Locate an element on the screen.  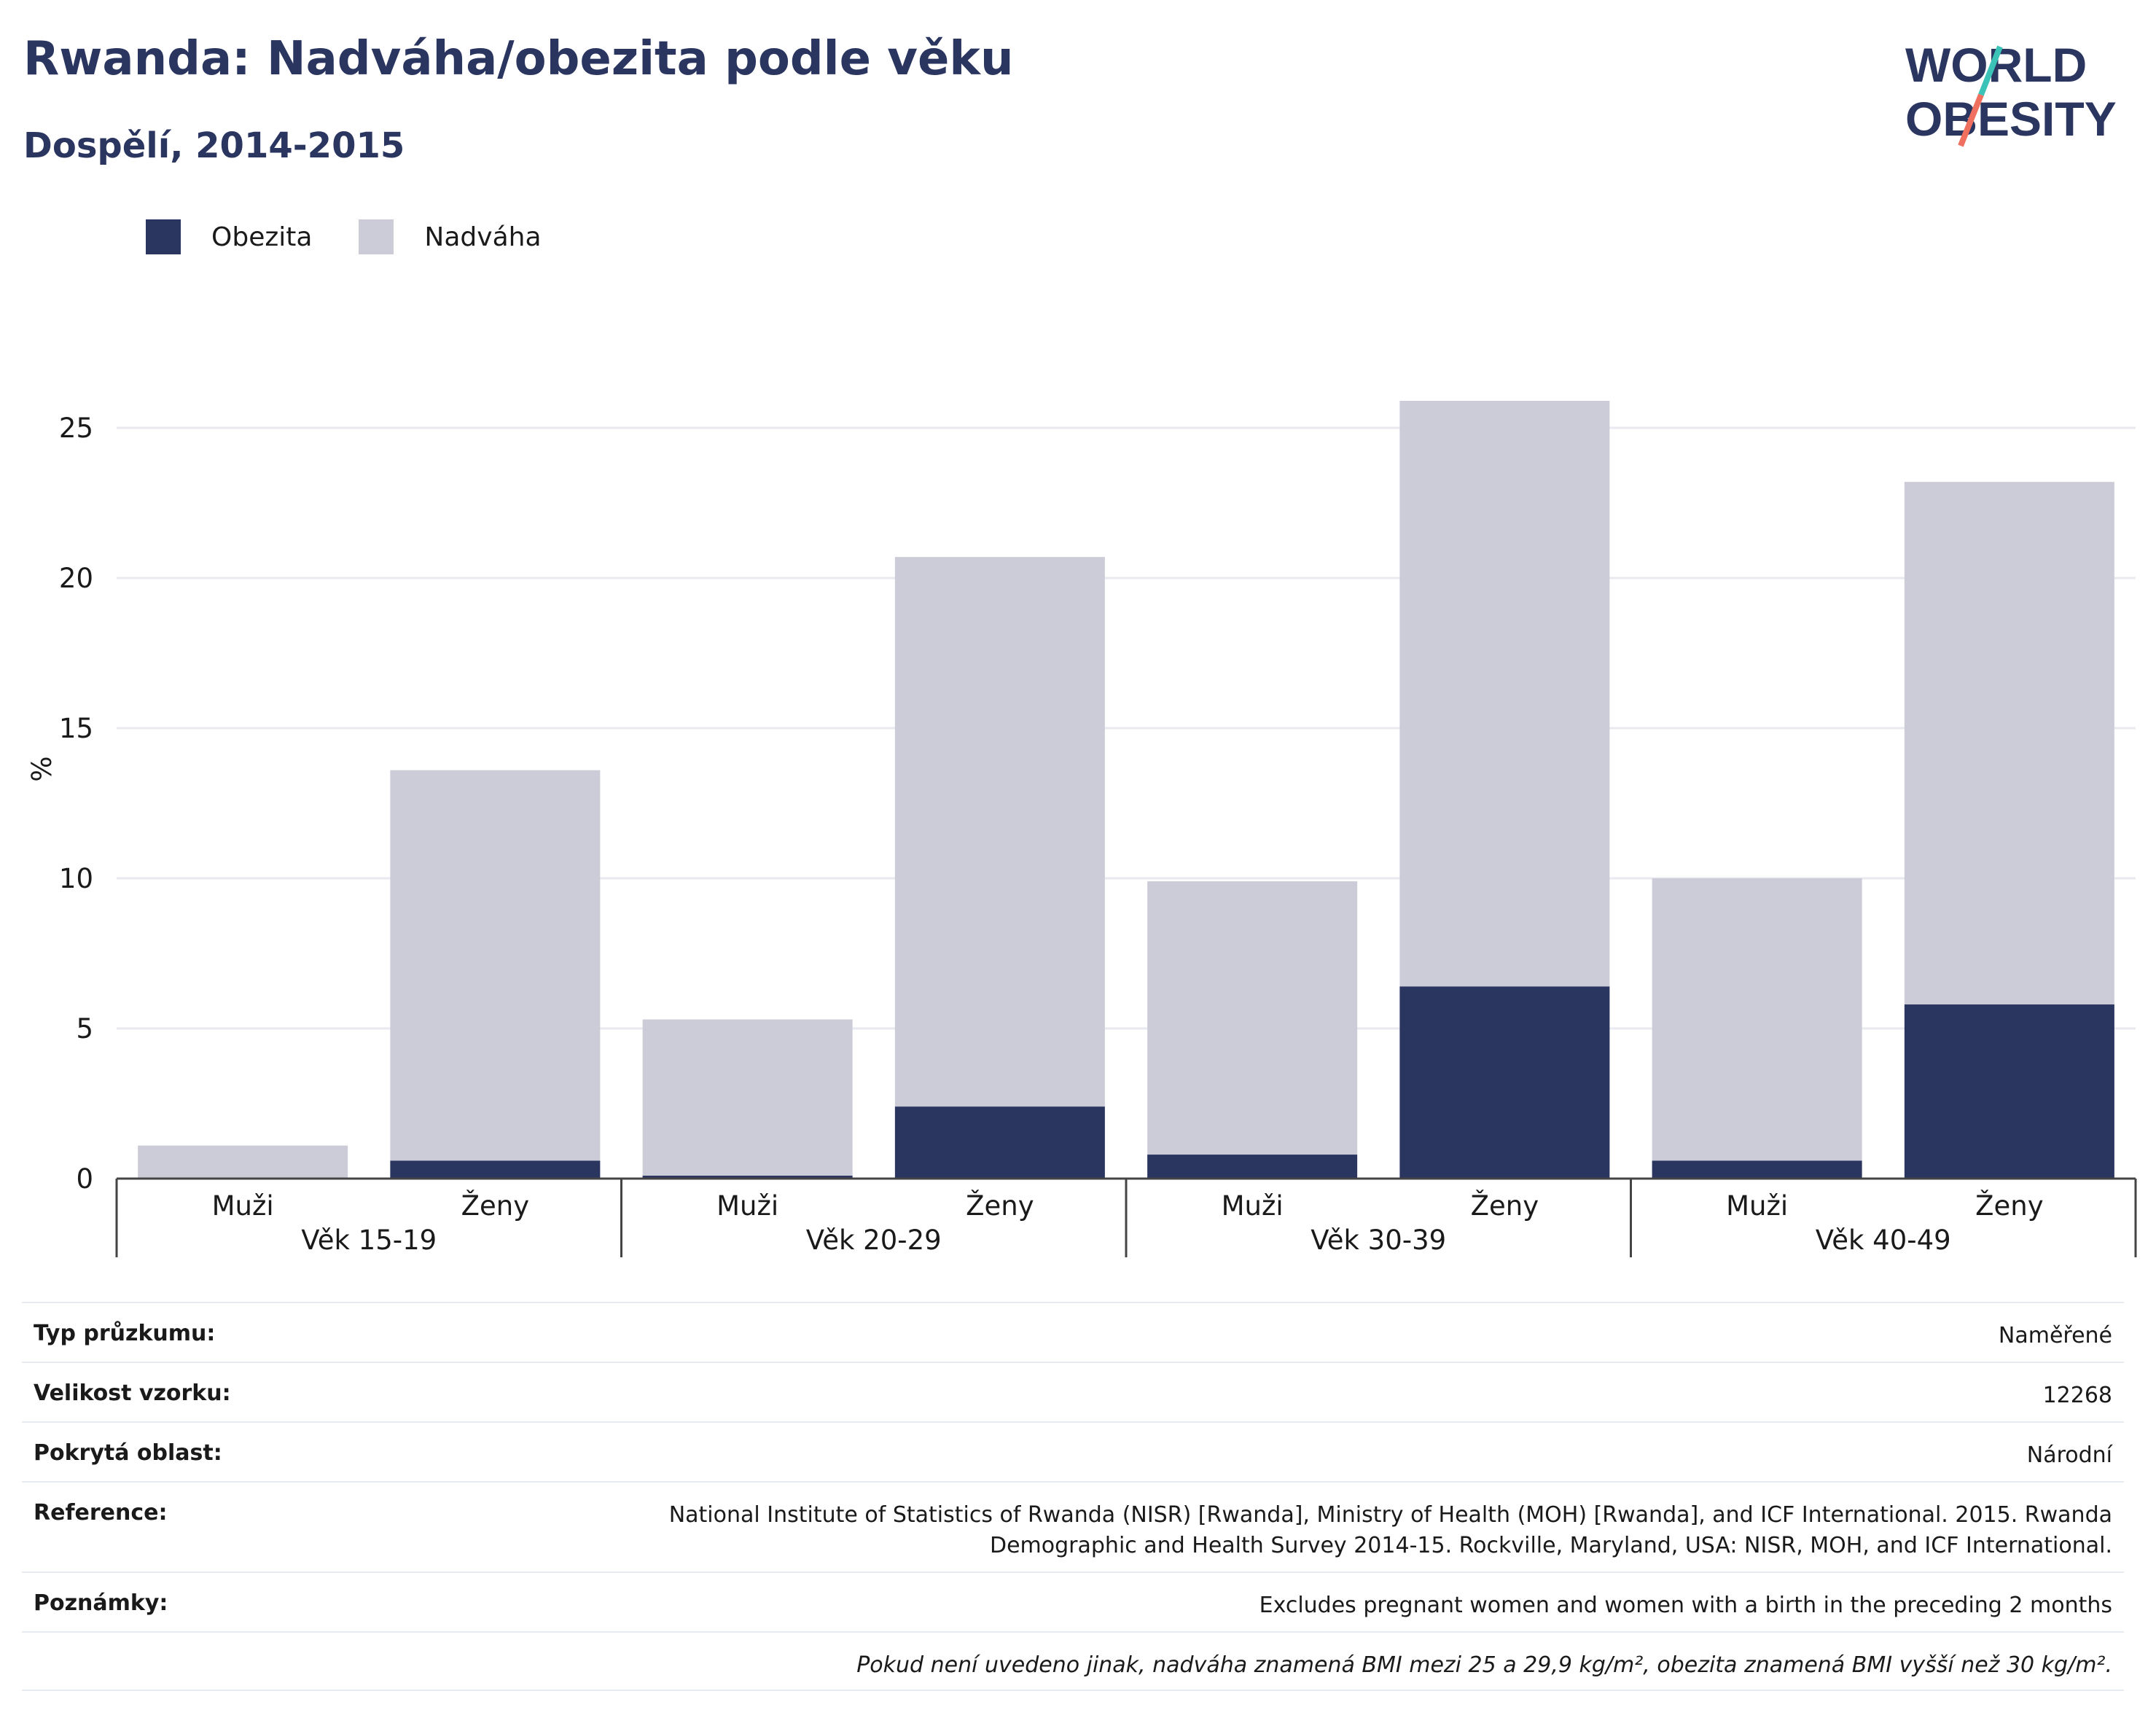
group-label: Věk 30-39 is located at coordinates (1378, 1240).